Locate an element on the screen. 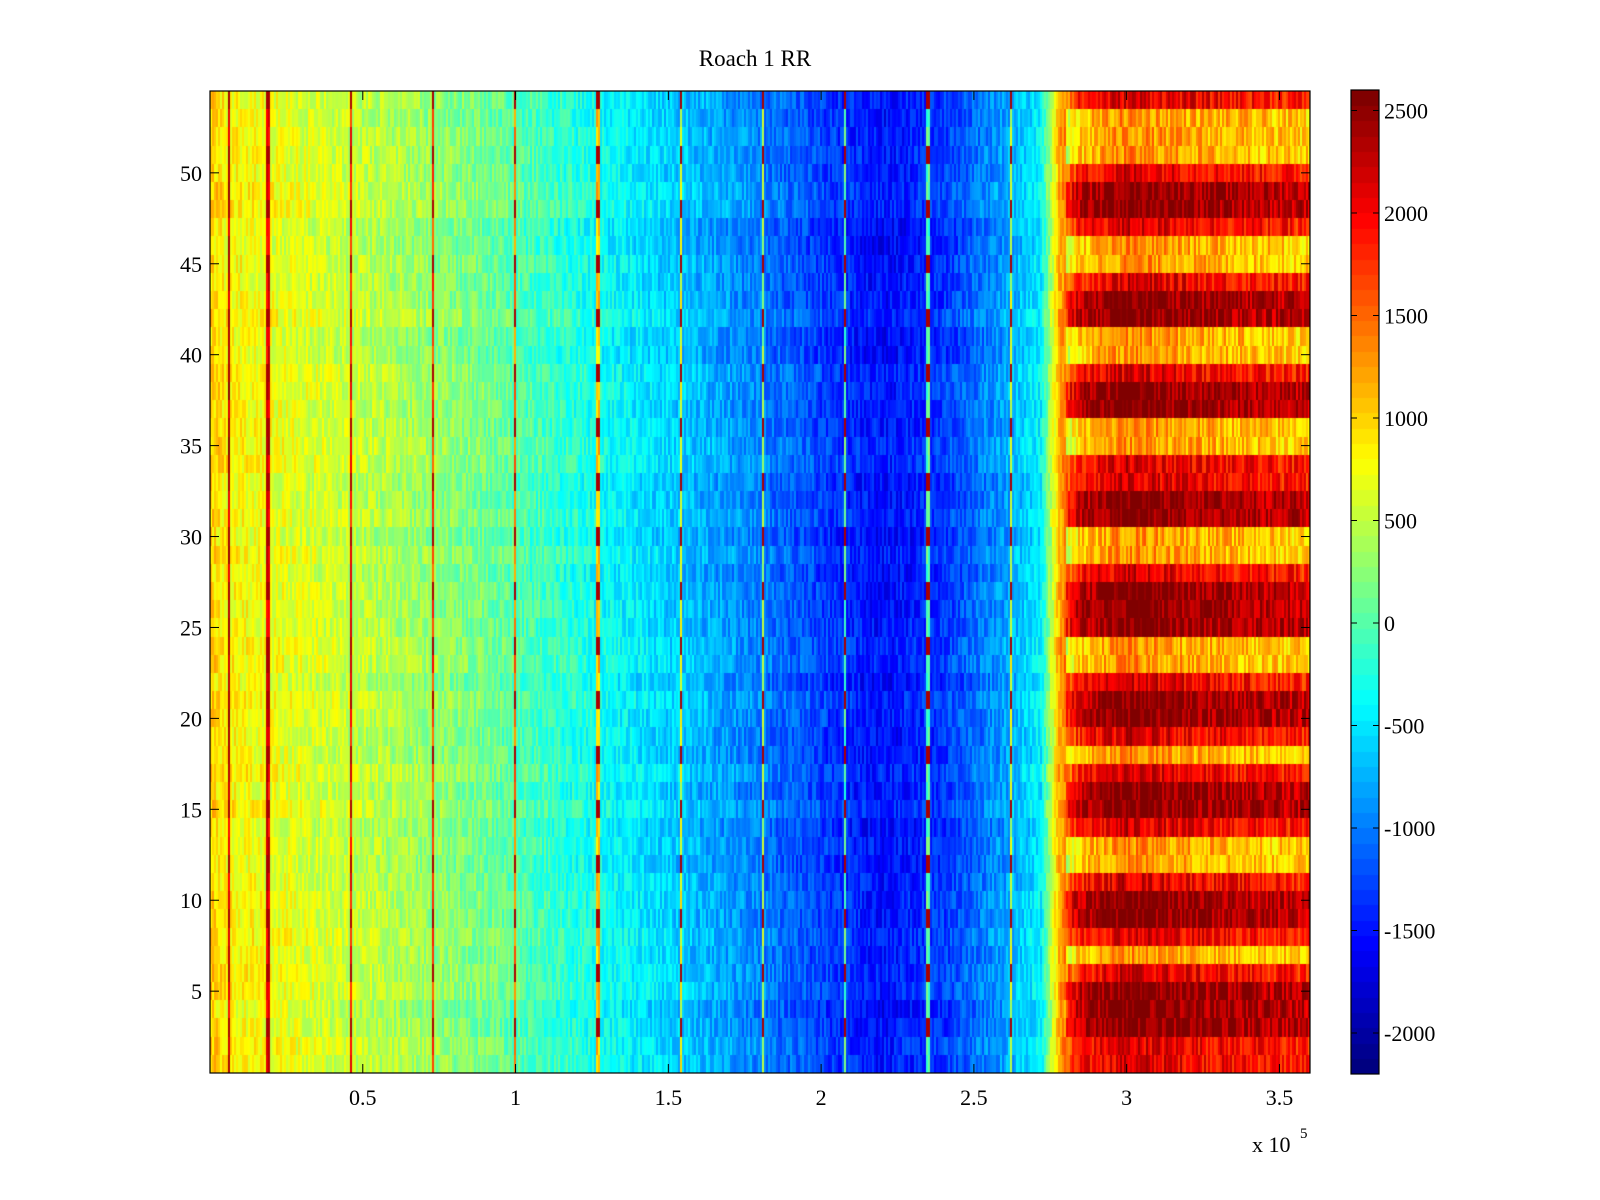  colorbar-frame is located at coordinates (1365, 582).